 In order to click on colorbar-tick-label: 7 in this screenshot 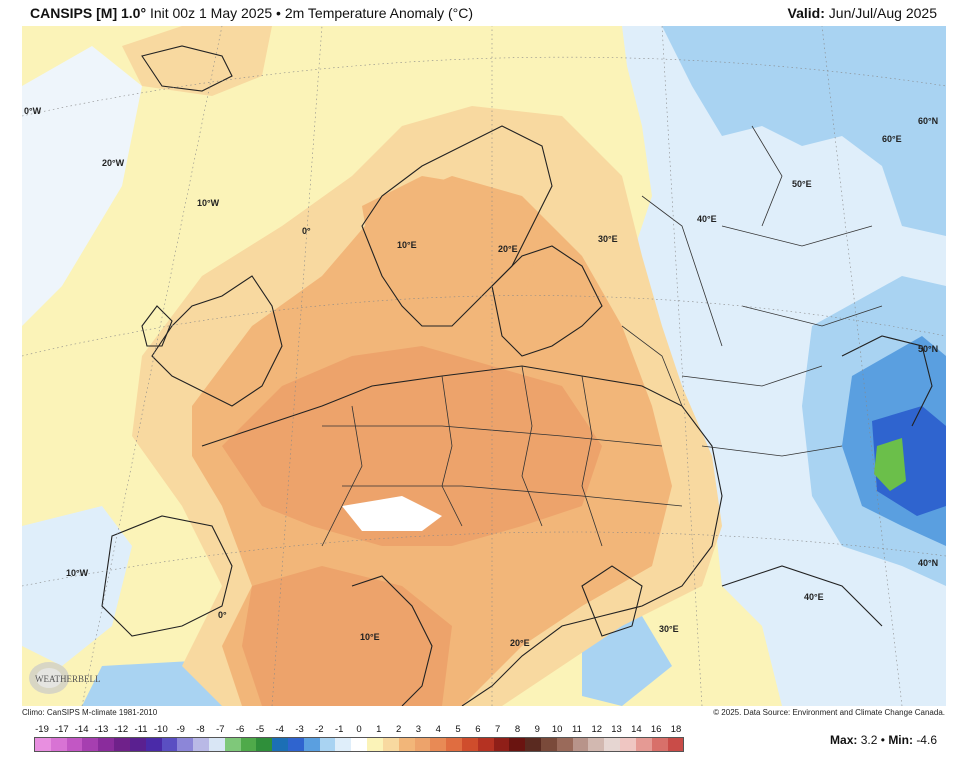, I will do `click(498, 729)`.